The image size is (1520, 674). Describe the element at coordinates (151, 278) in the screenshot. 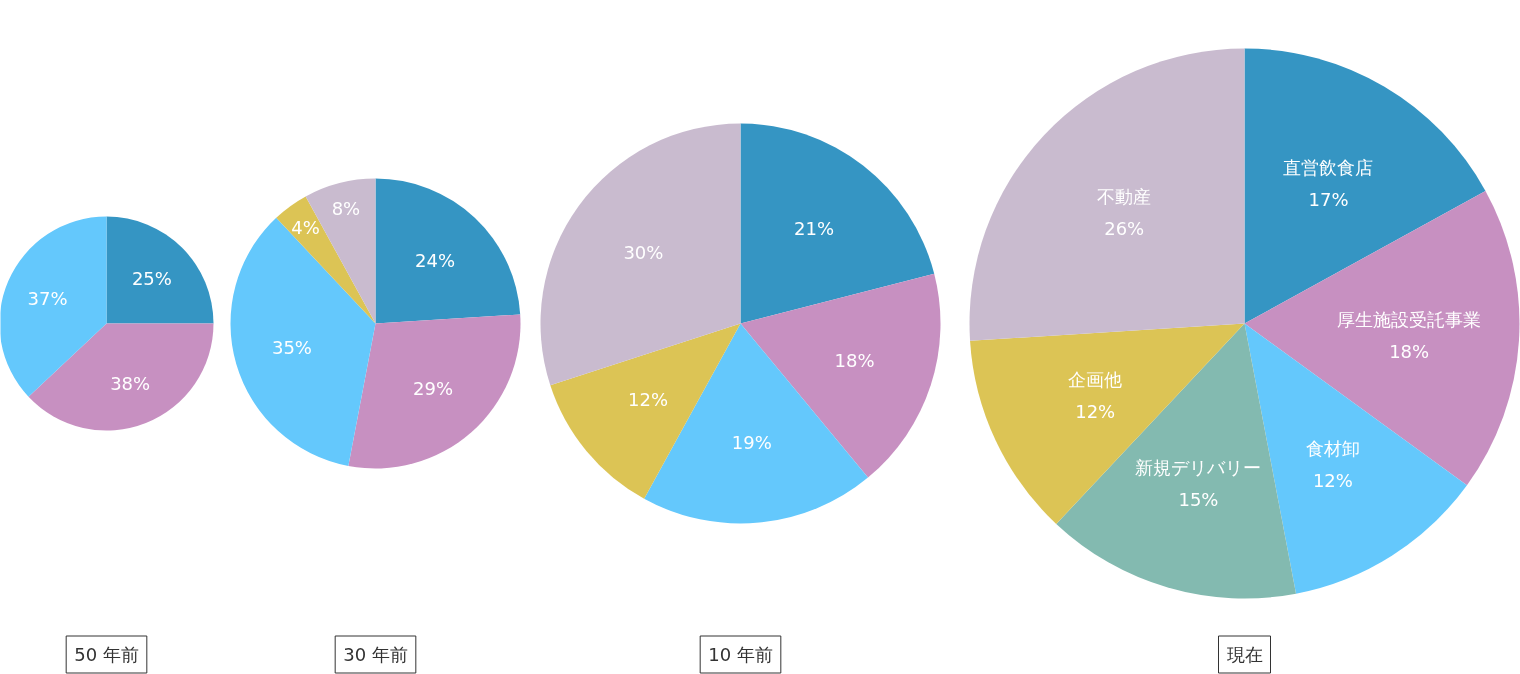

I see `data-label: 25%` at that location.